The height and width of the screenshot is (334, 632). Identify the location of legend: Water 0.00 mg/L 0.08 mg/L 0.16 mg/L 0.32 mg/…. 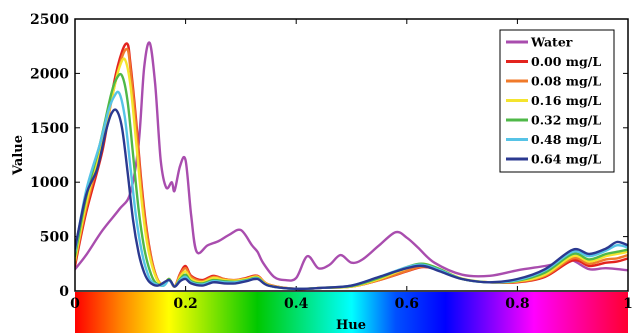
(557, 101).